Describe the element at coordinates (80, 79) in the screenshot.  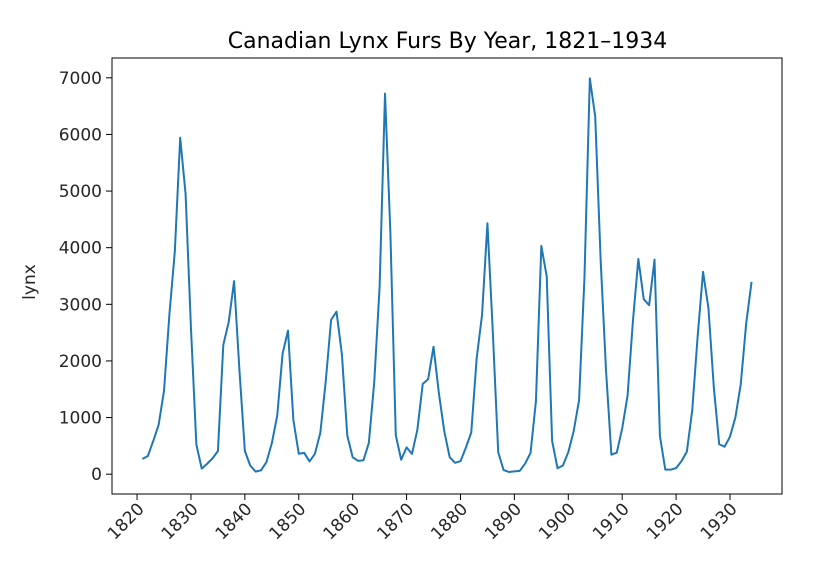
I see `y-tick-label: 7000` at that location.